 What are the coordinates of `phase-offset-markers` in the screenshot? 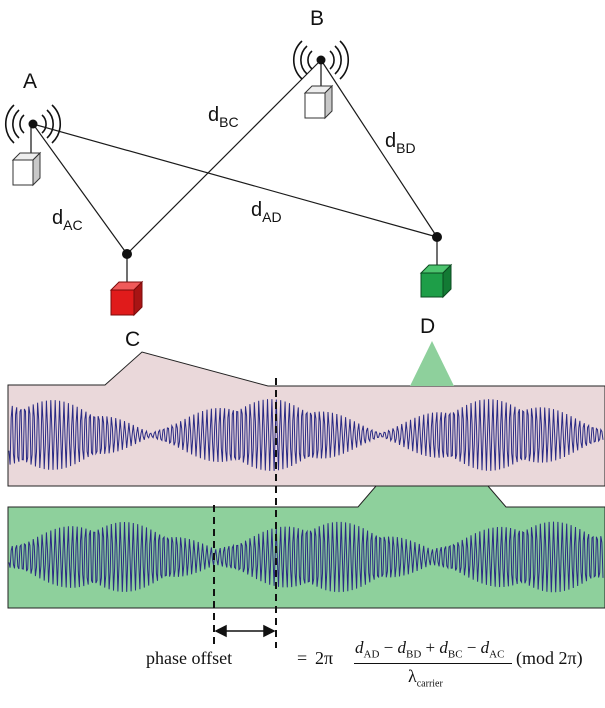 It's located at (245, 513).